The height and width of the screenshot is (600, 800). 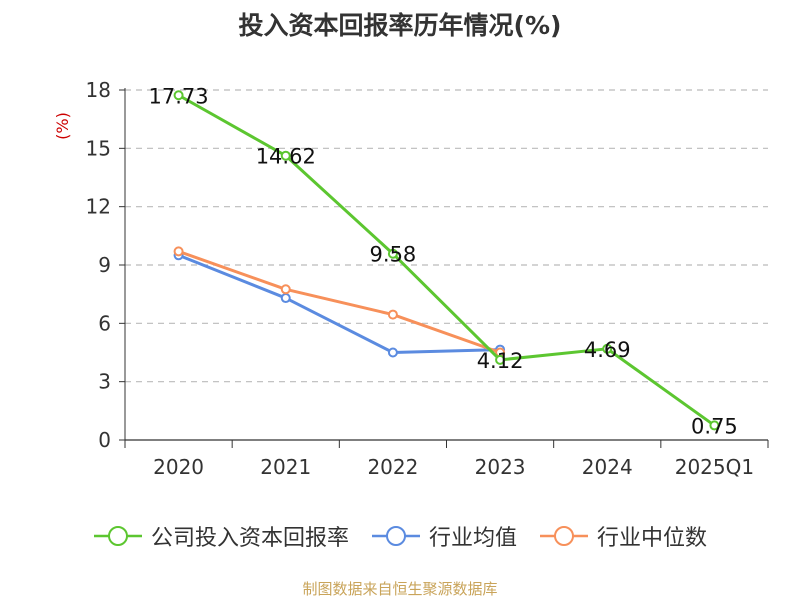 What do you see at coordinates (400, 25) in the screenshot?
I see `chart-title: 投入资本回报率历年情况(%)` at bounding box center [400, 25].